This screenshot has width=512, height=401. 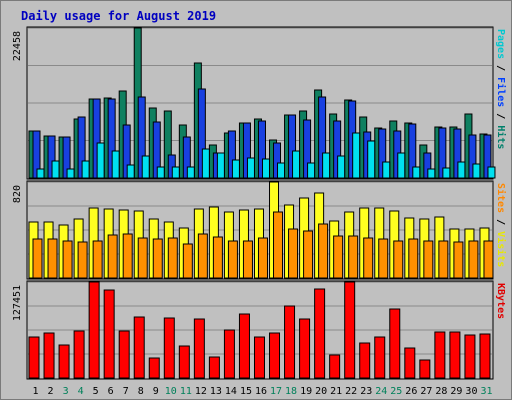 I want to click on series-pages, so click(x=266, y=155).